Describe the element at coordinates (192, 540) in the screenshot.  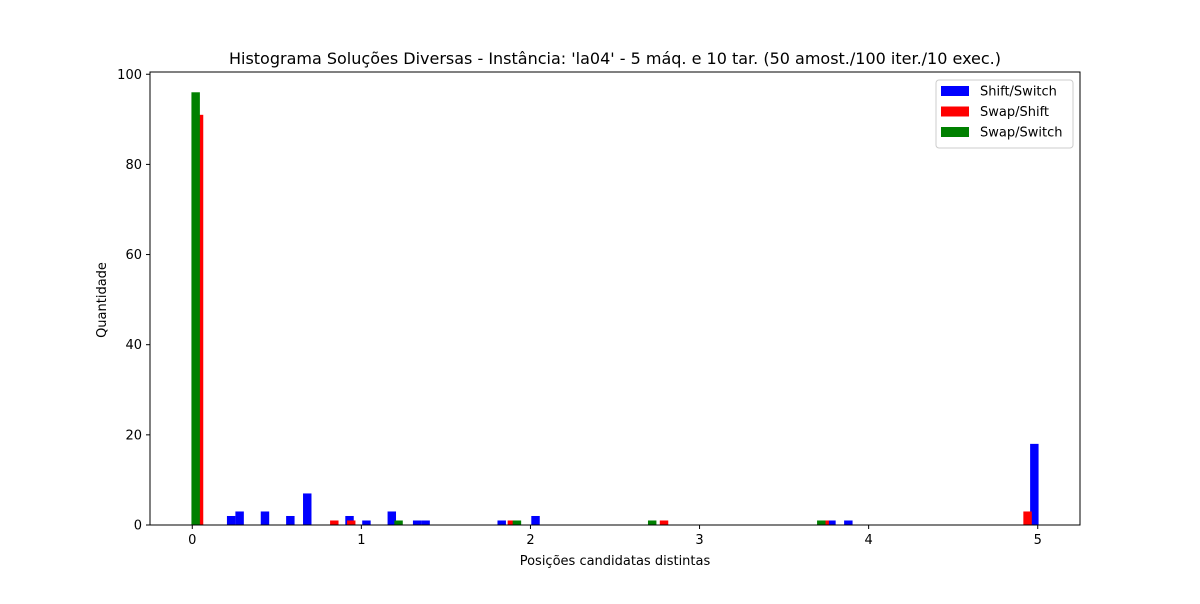
I see `x-tick-label: 0` at that location.